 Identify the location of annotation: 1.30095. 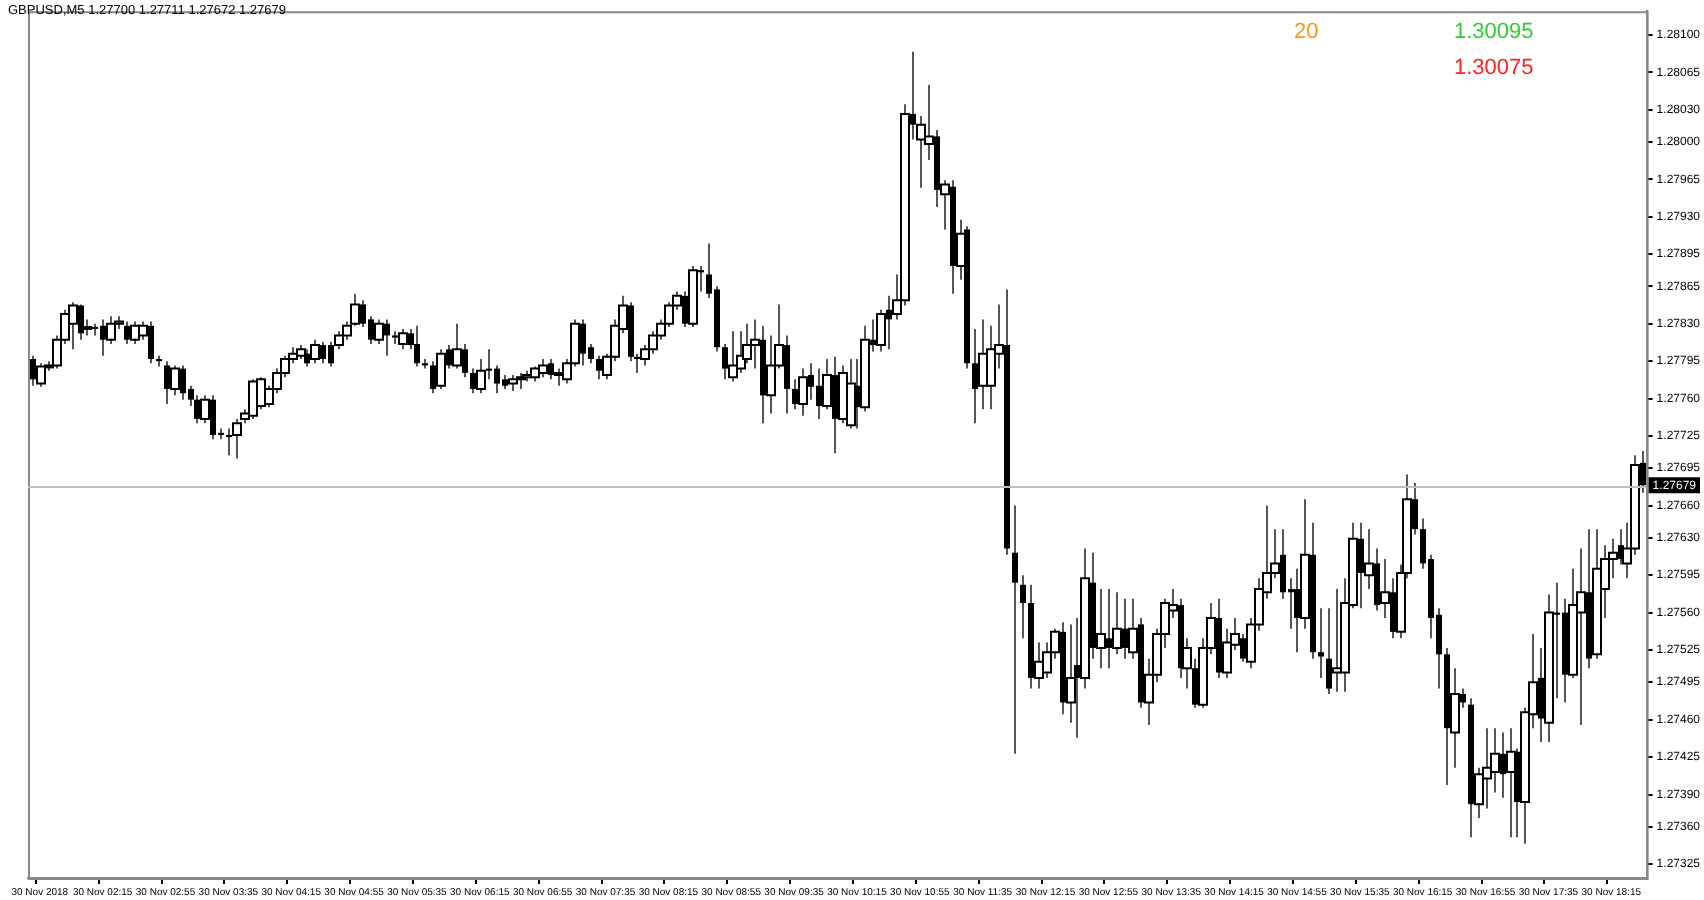
(1494, 32).